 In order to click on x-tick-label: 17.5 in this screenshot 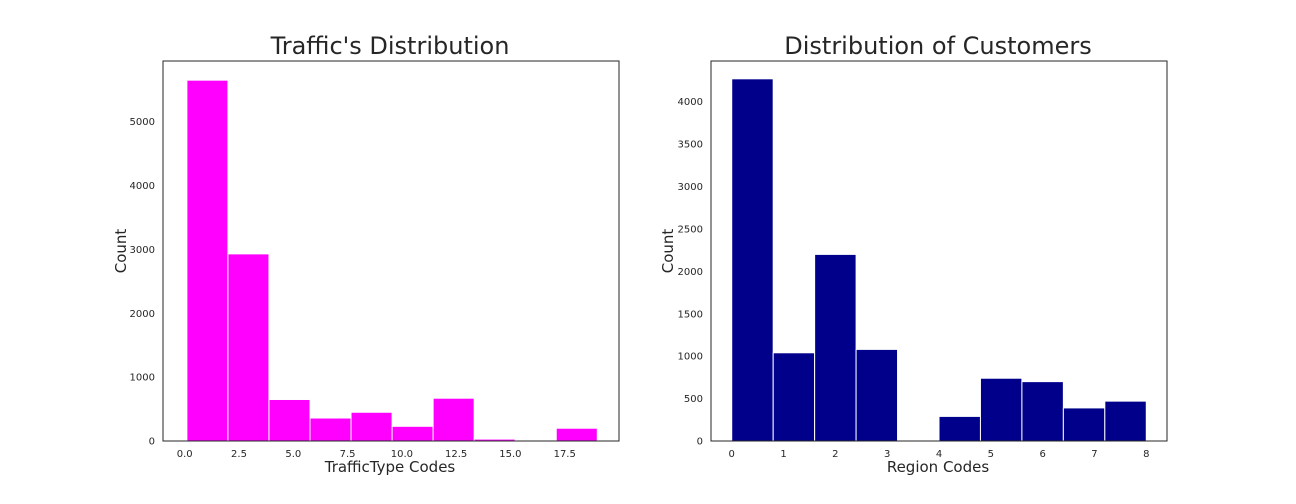, I will do `click(565, 454)`.